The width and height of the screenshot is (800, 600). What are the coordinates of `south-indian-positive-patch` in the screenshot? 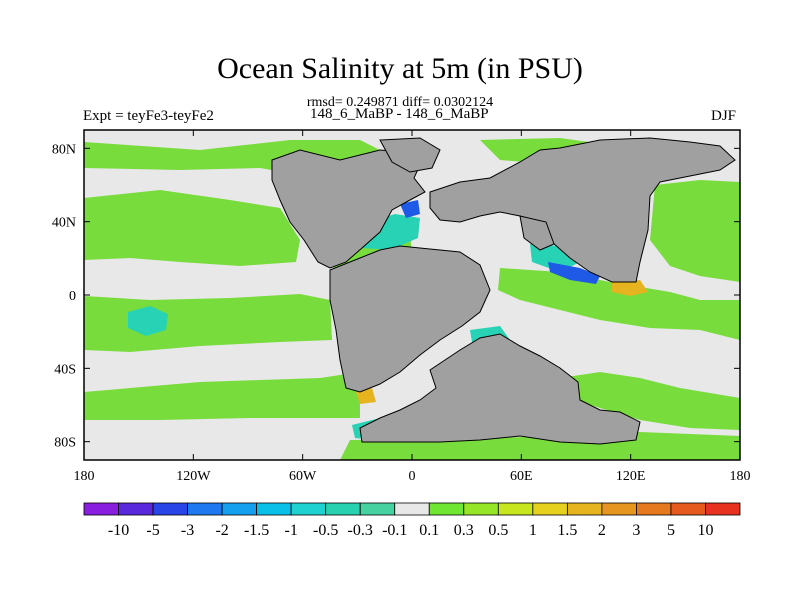 It's located at (650, 401).